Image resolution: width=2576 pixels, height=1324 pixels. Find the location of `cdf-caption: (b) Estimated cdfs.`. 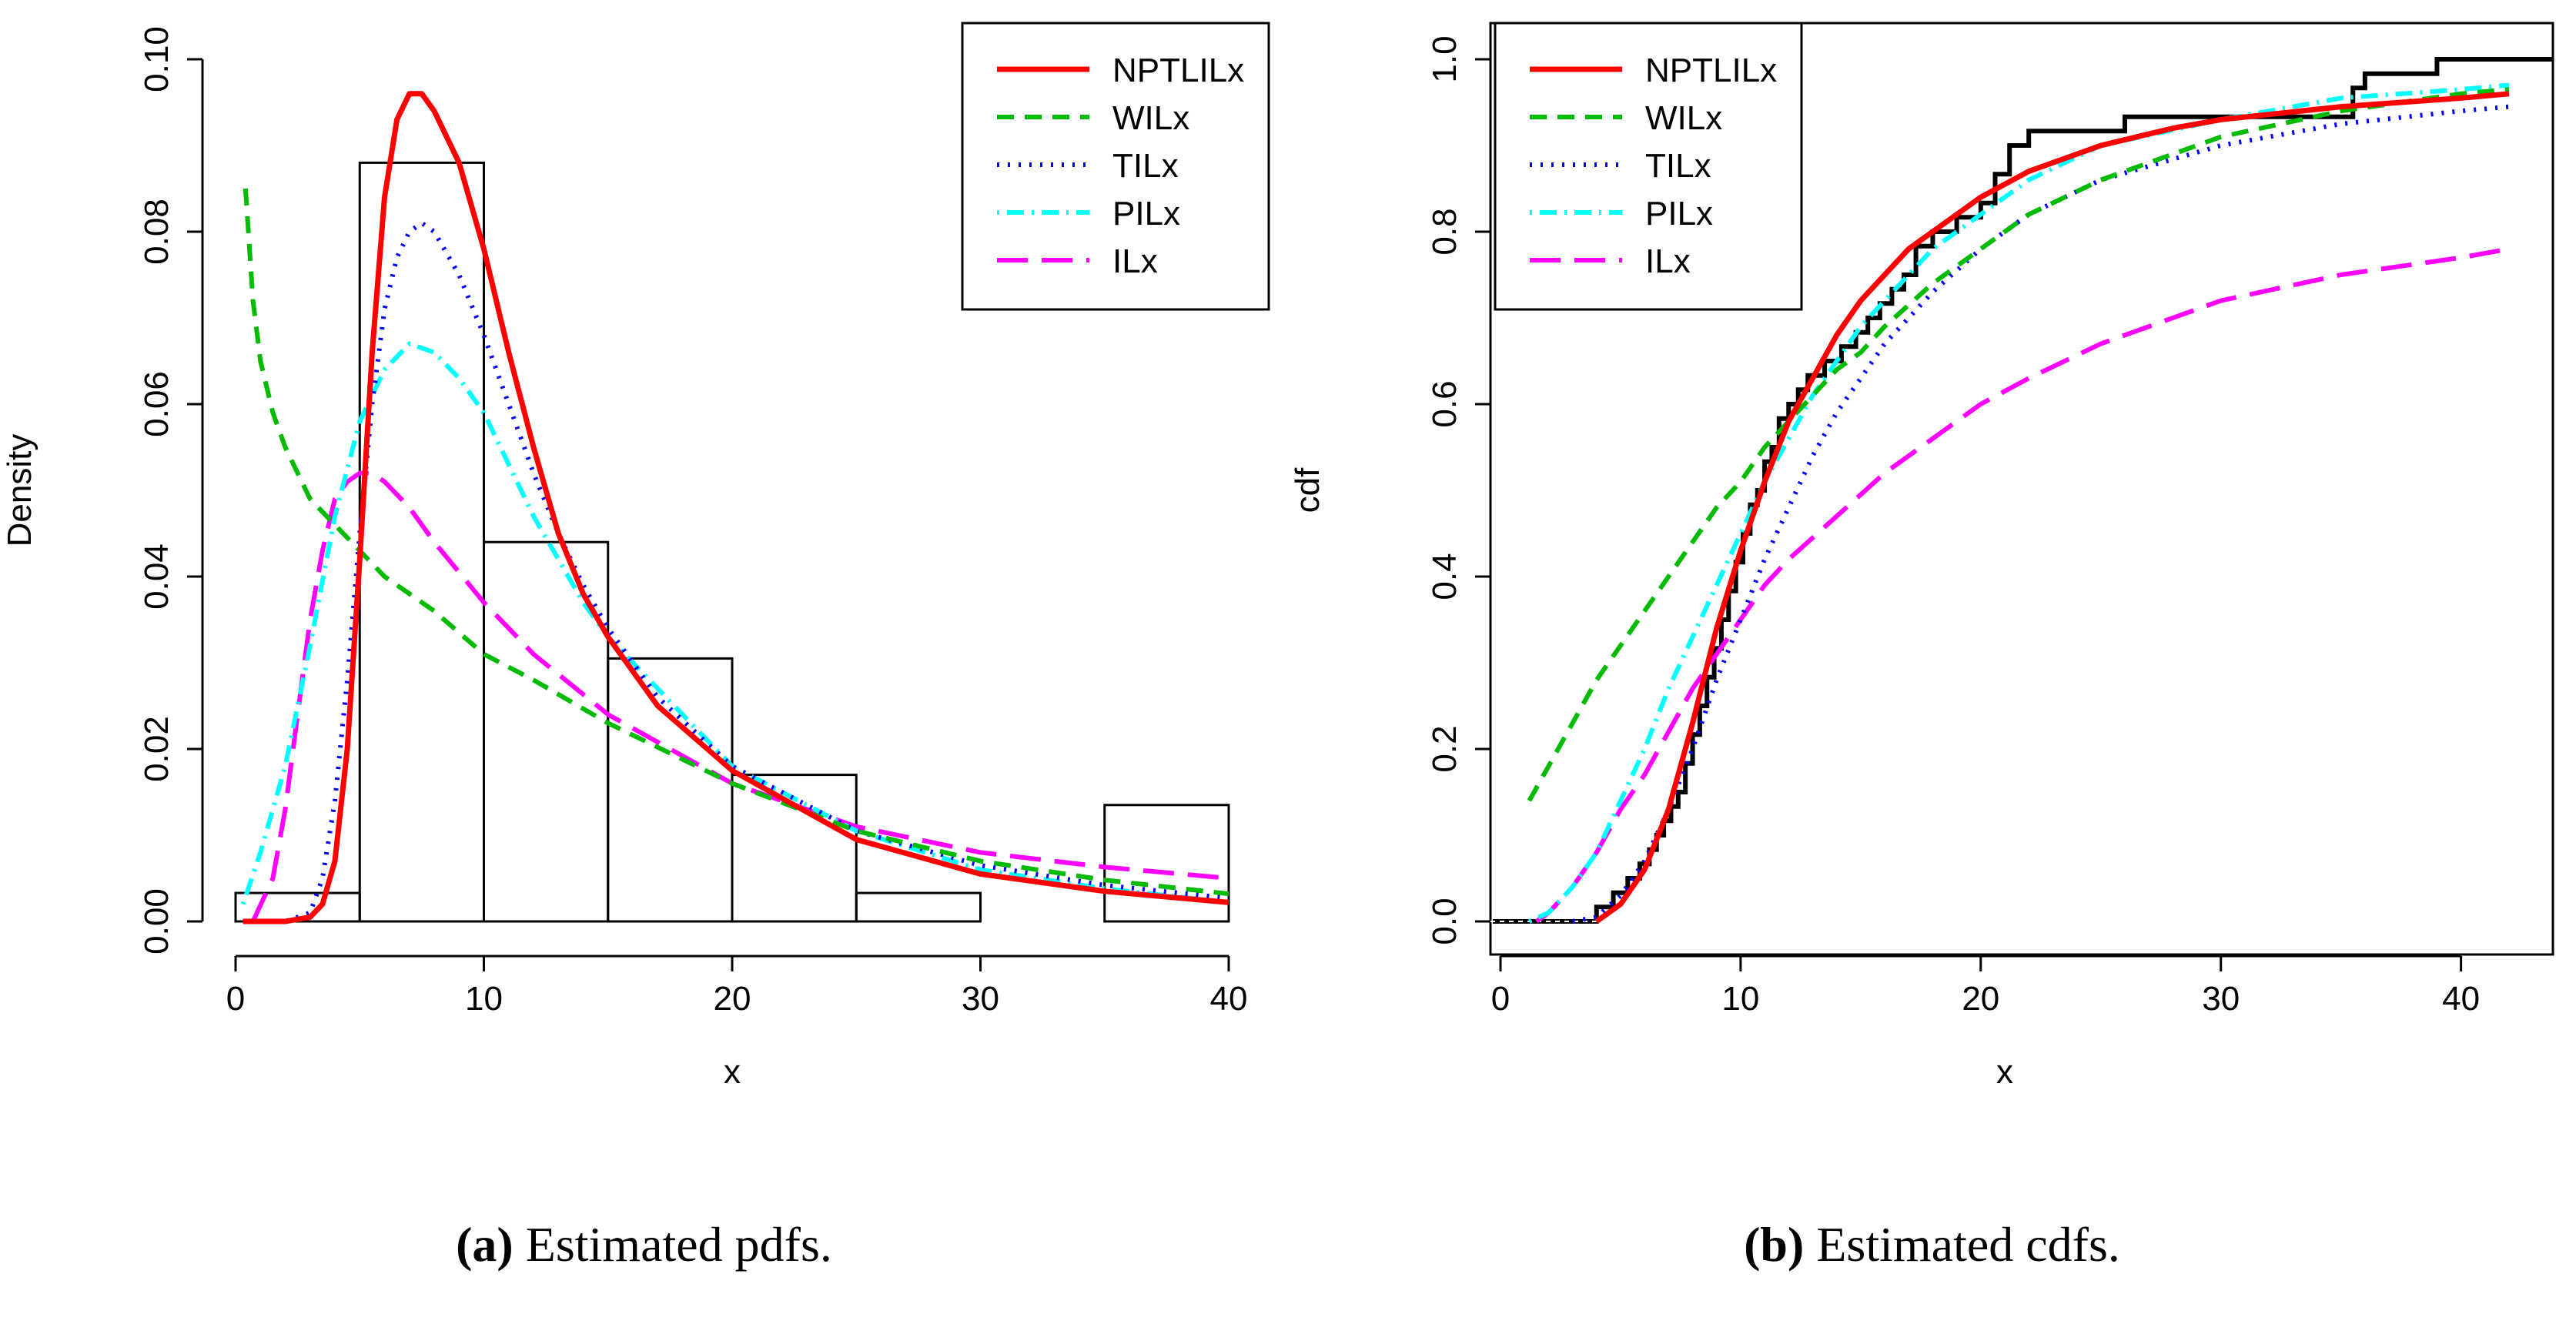

cdf-caption: (b) Estimated cdfs. is located at coordinates (1932, 1244).